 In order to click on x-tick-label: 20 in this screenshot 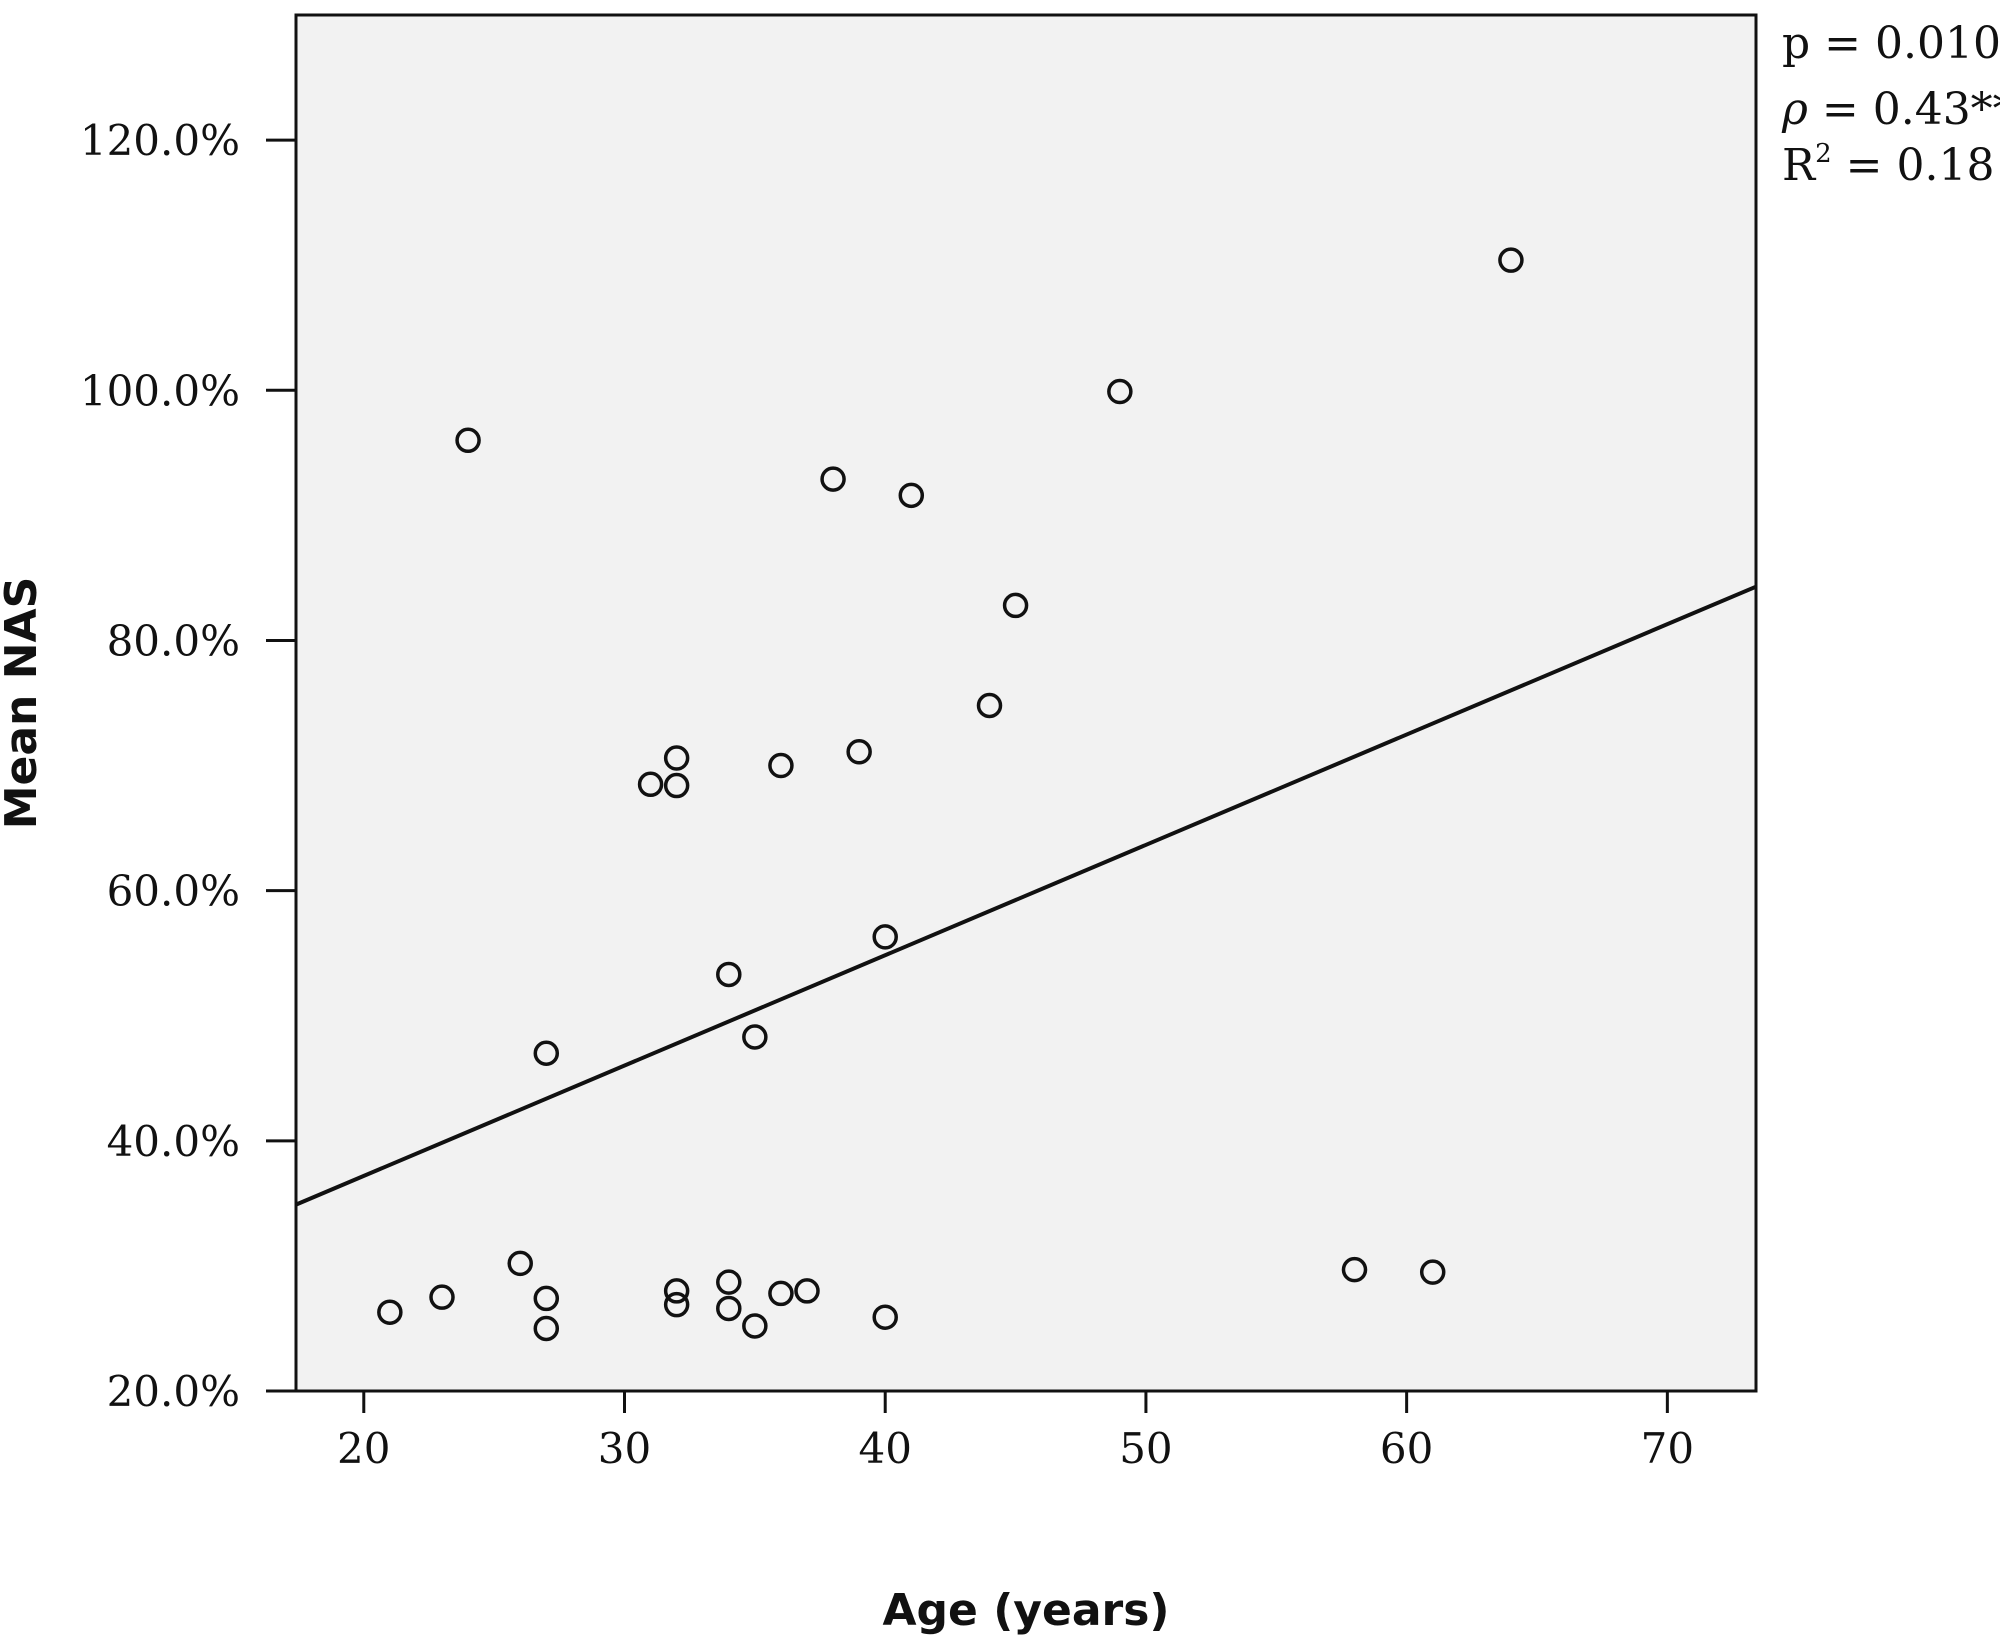, I will do `click(363, 1448)`.